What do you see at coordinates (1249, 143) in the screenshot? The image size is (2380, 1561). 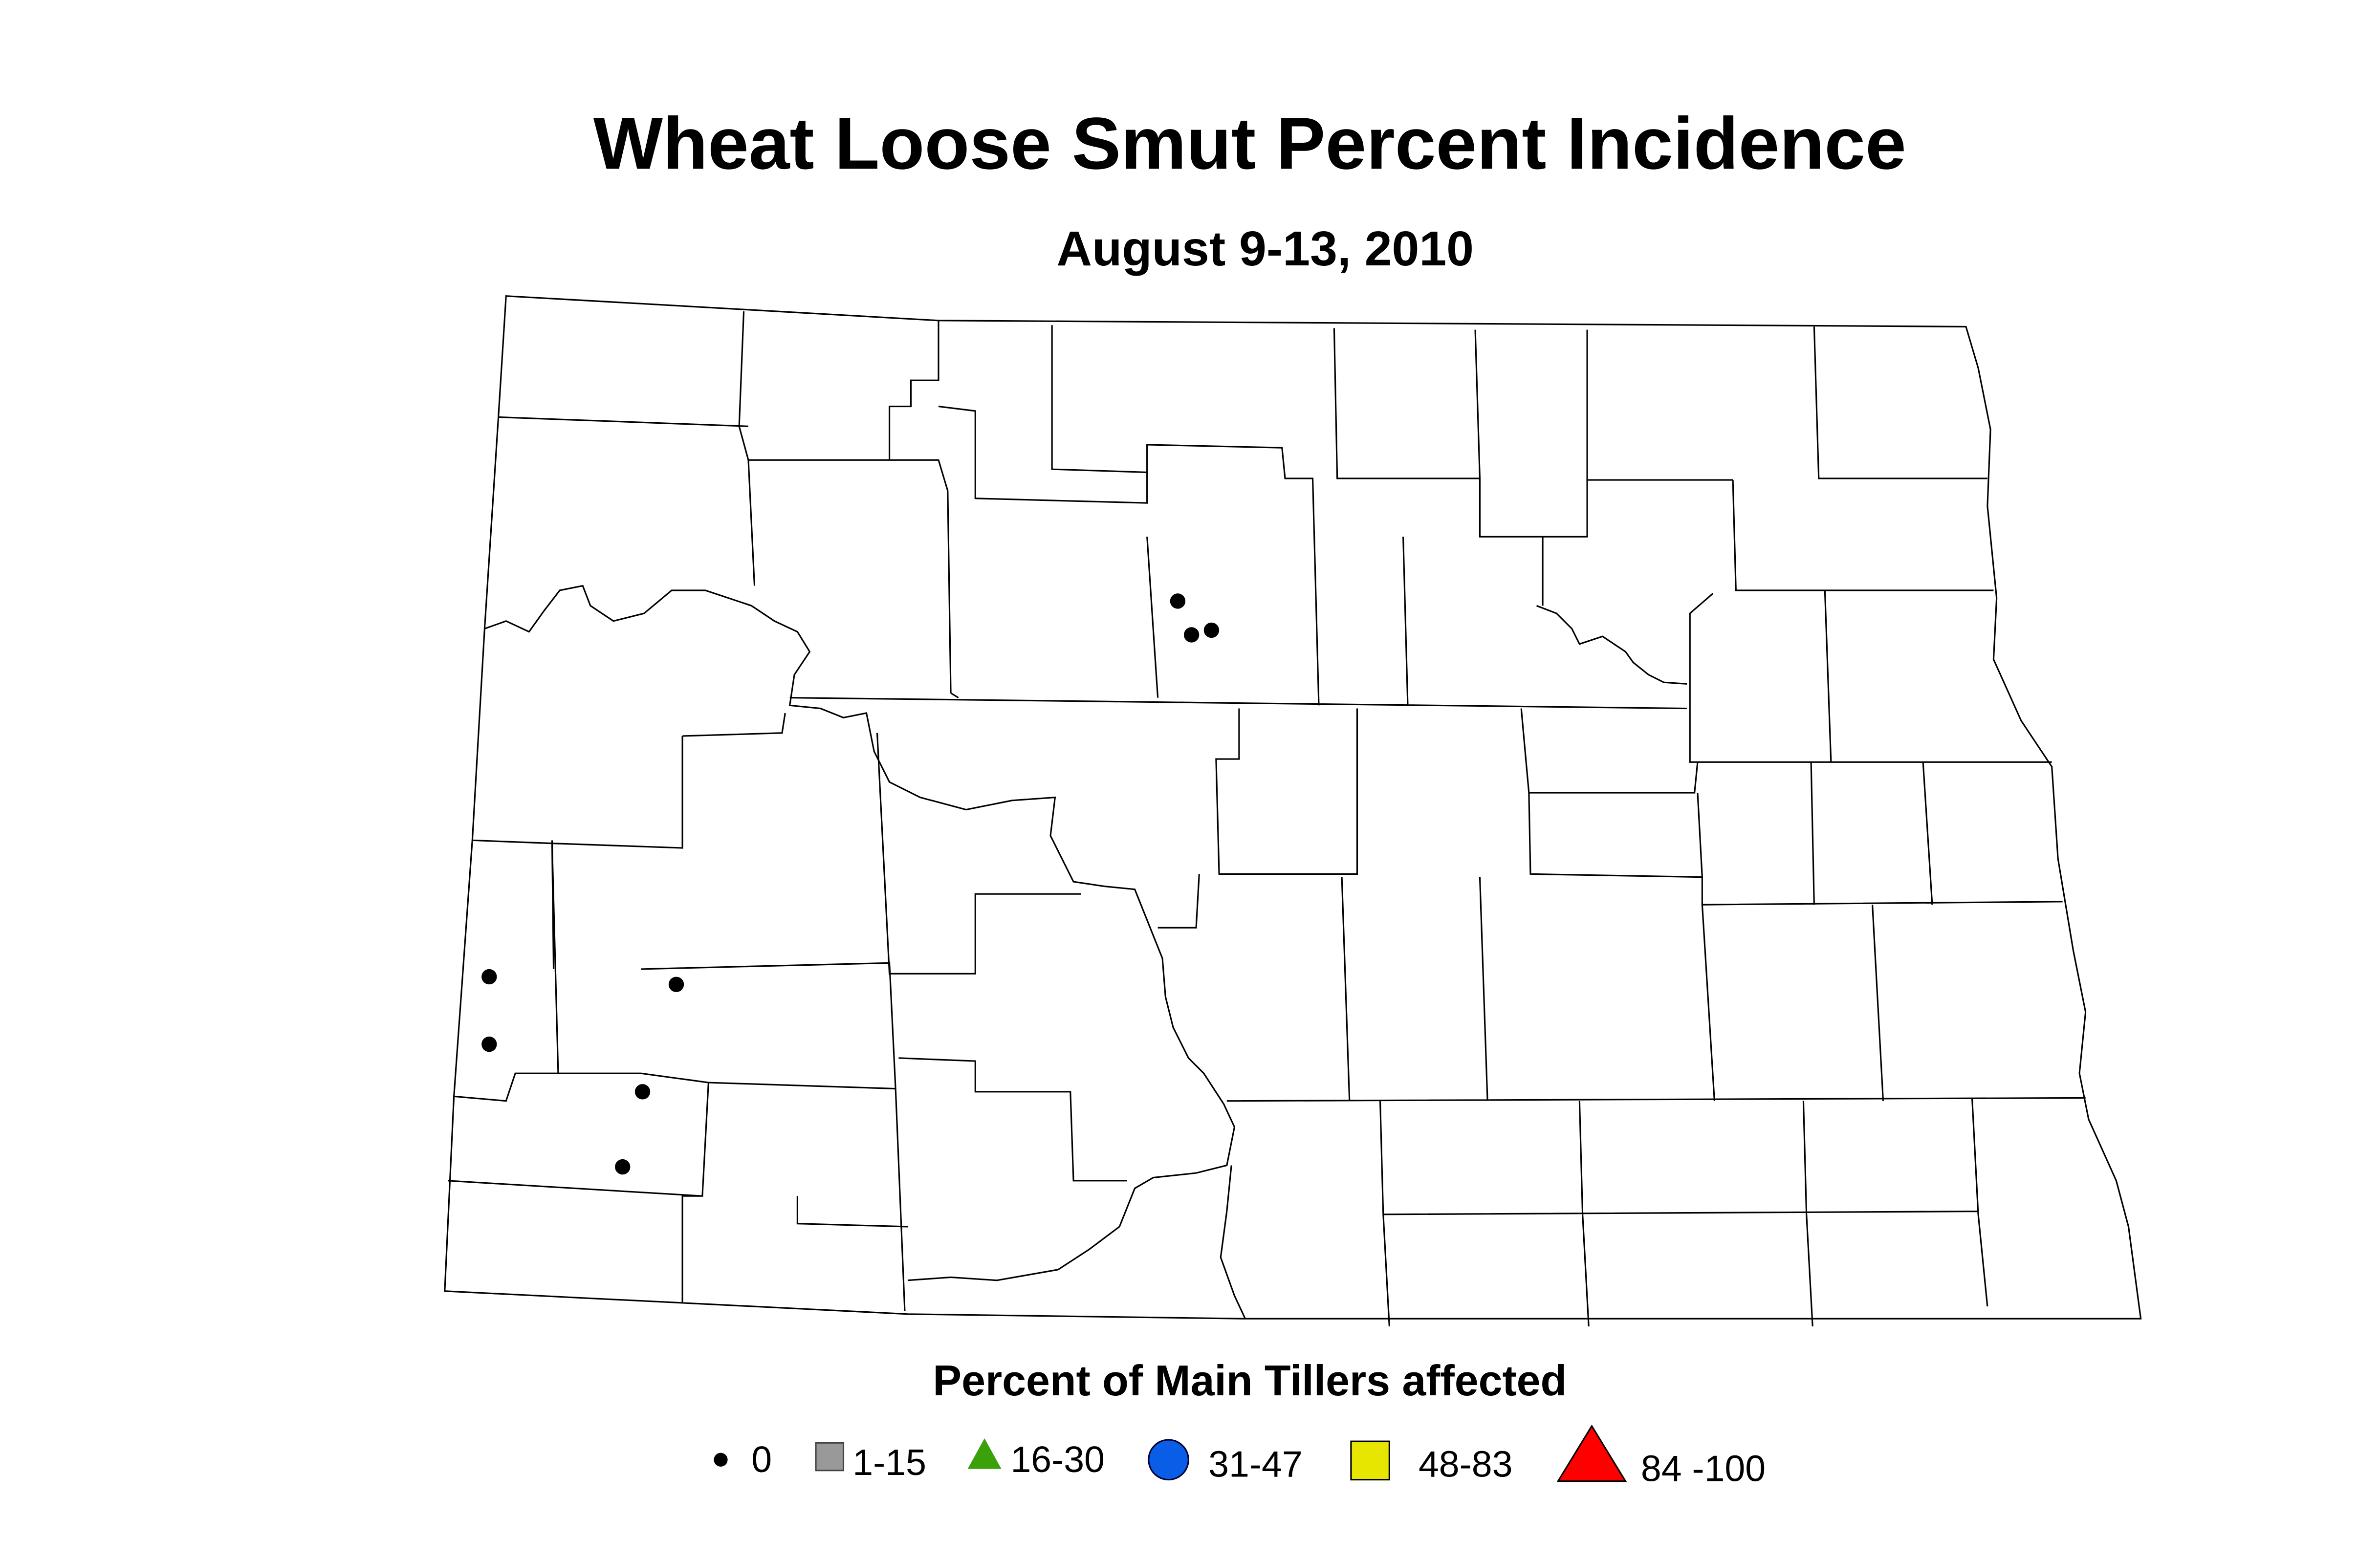 I see `map-title: Wheat Loose Smut Percent Incidence` at bounding box center [1249, 143].